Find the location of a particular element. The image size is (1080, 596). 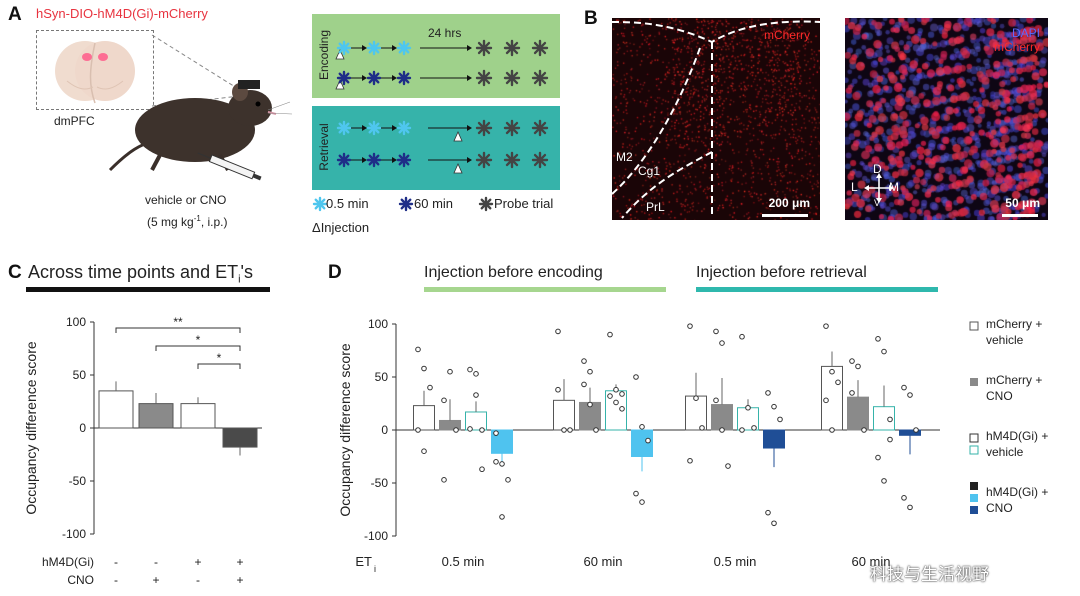

enc-row-1-trial-2-ray is located at coordinates (404, 48).